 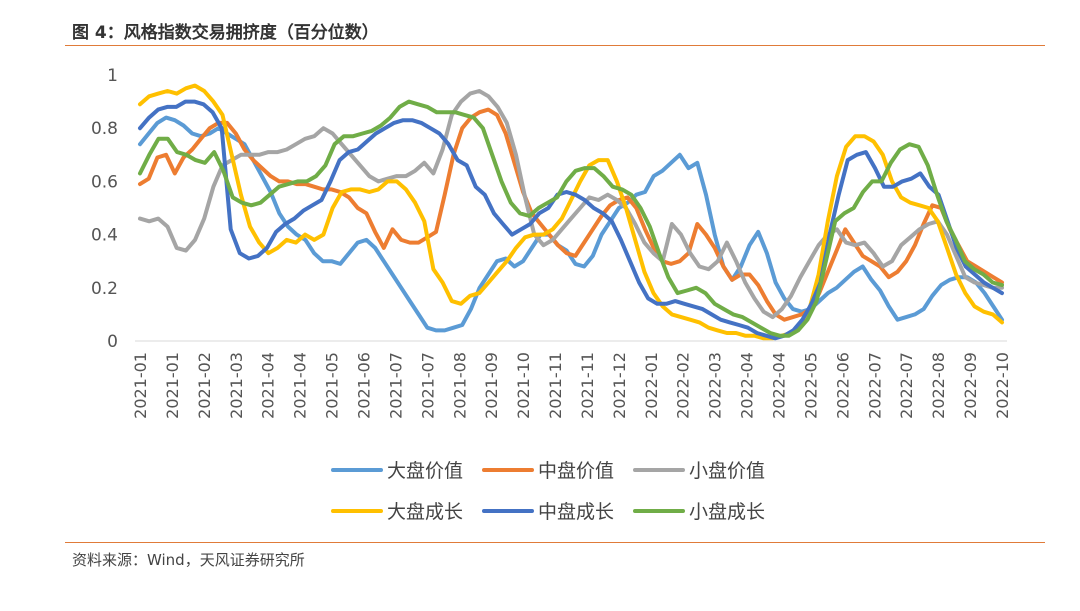 What do you see at coordinates (104, 129) in the screenshot?
I see `y-tick-label: 0.8` at bounding box center [104, 129].